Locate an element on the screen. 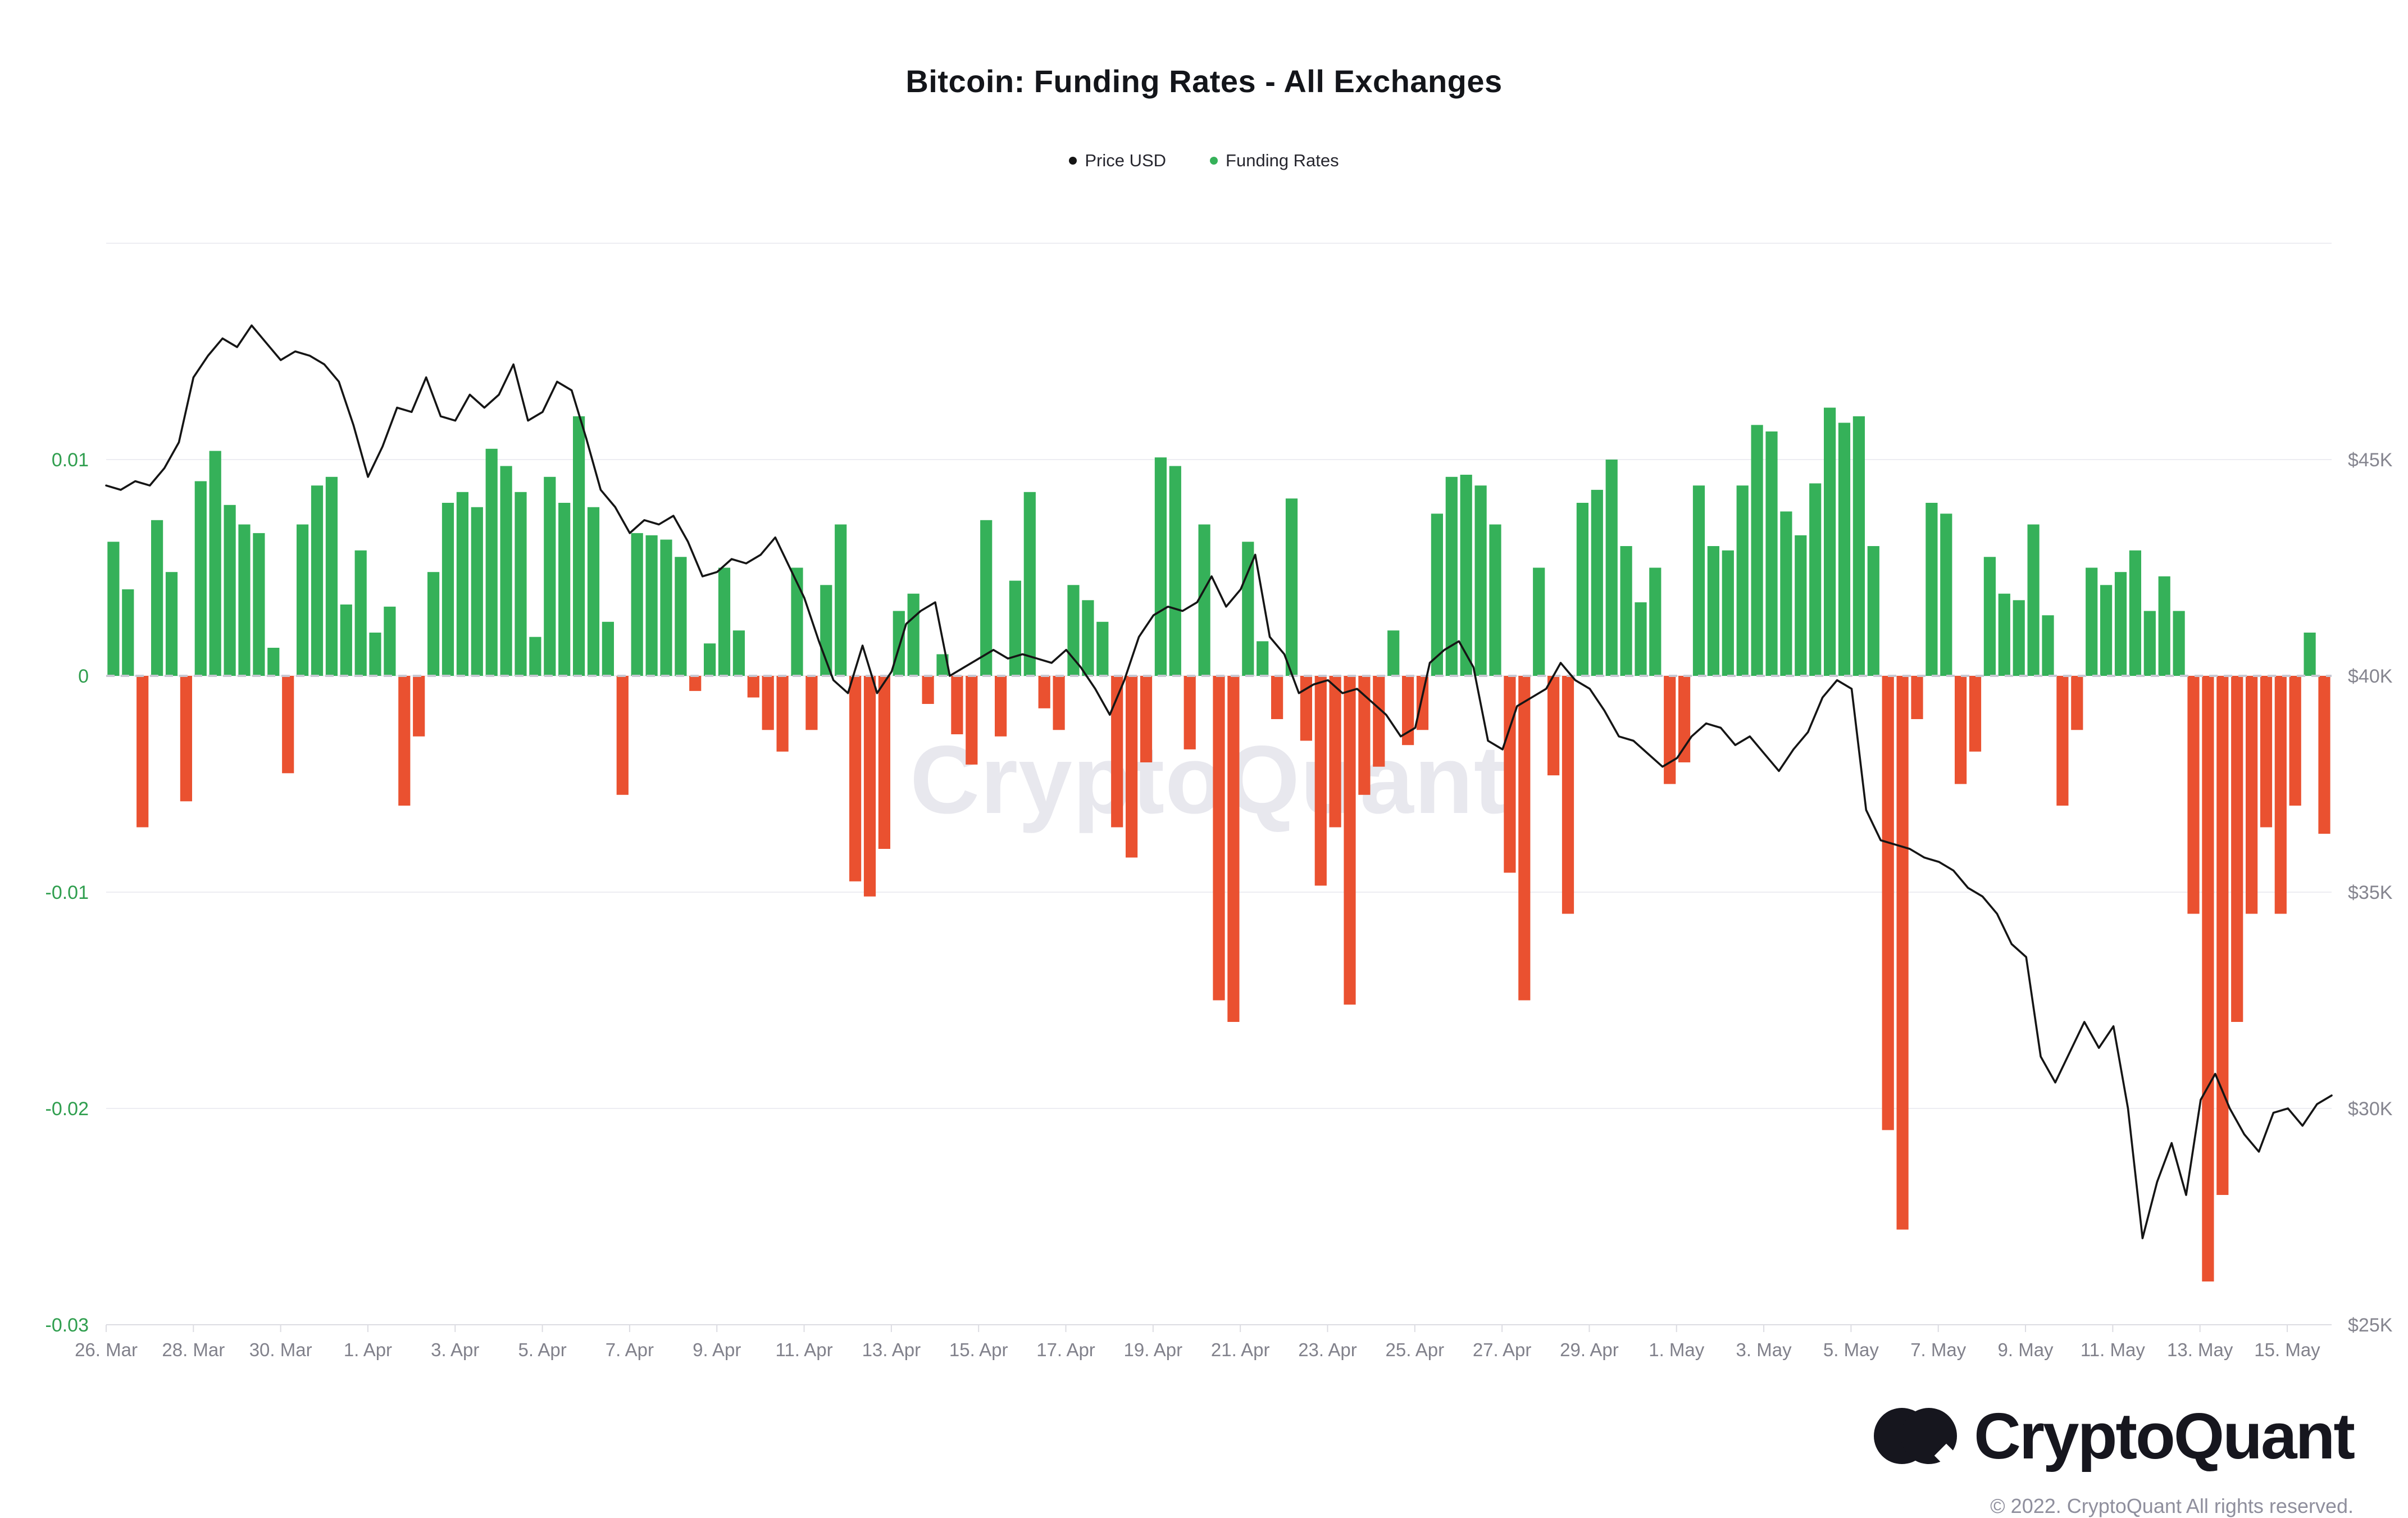 This screenshot has height=1518, width=2408. x-axis-label: 25. Apr is located at coordinates (1415, 1349).